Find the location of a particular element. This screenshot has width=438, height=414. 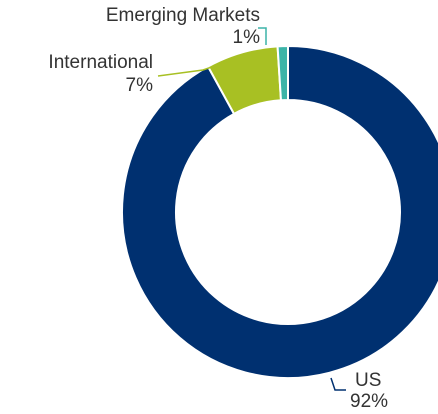

slice-value: 92% is located at coordinates (369, 401).